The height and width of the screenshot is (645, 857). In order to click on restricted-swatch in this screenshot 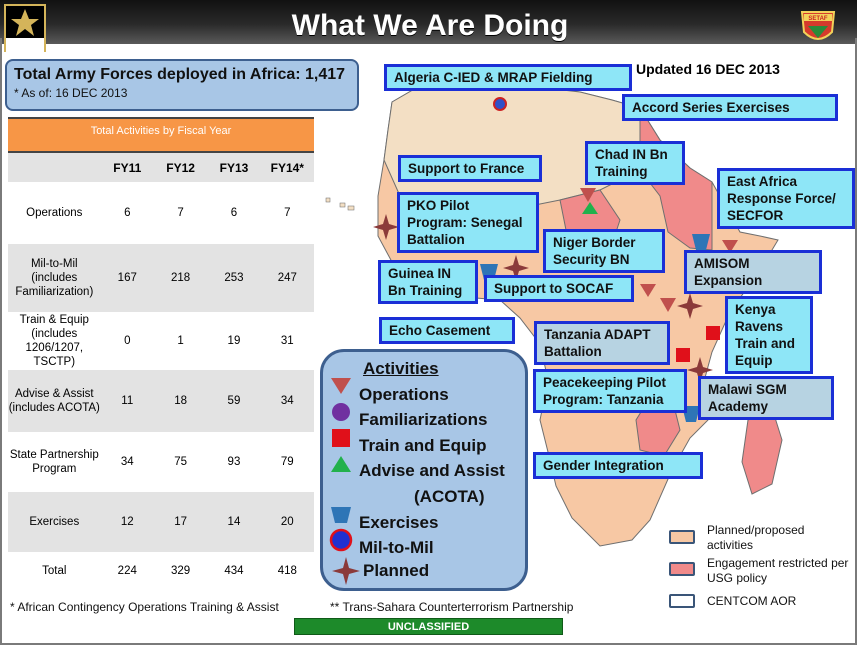, I will do `click(682, 569)`.